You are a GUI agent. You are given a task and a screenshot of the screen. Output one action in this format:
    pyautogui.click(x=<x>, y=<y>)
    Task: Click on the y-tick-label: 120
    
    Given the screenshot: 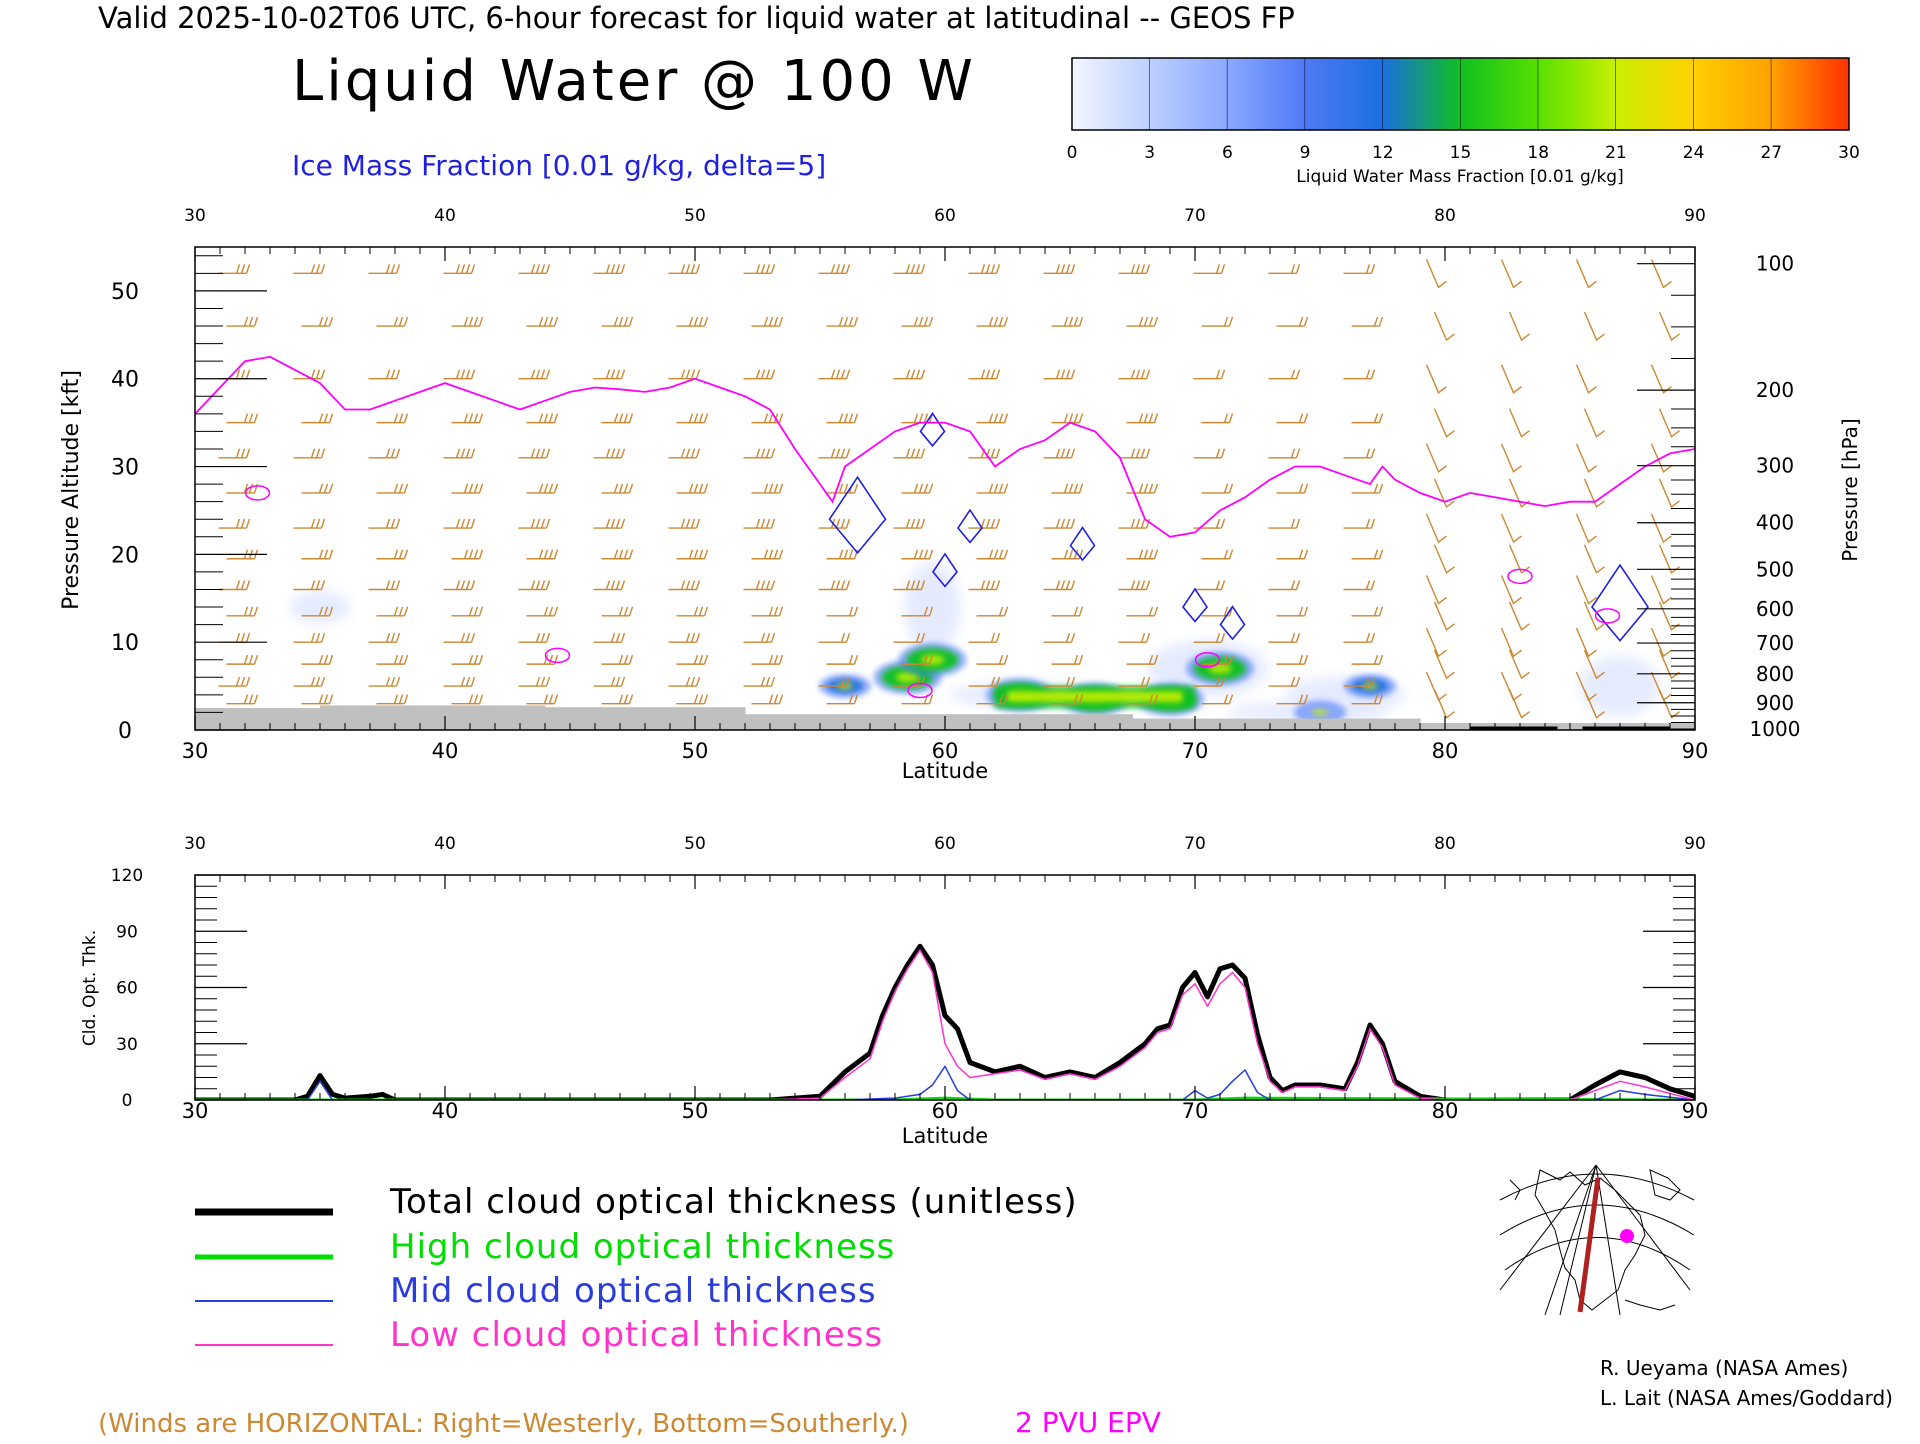 What is the action you would take?
    pyautogui.click(x=127, y=876)
    